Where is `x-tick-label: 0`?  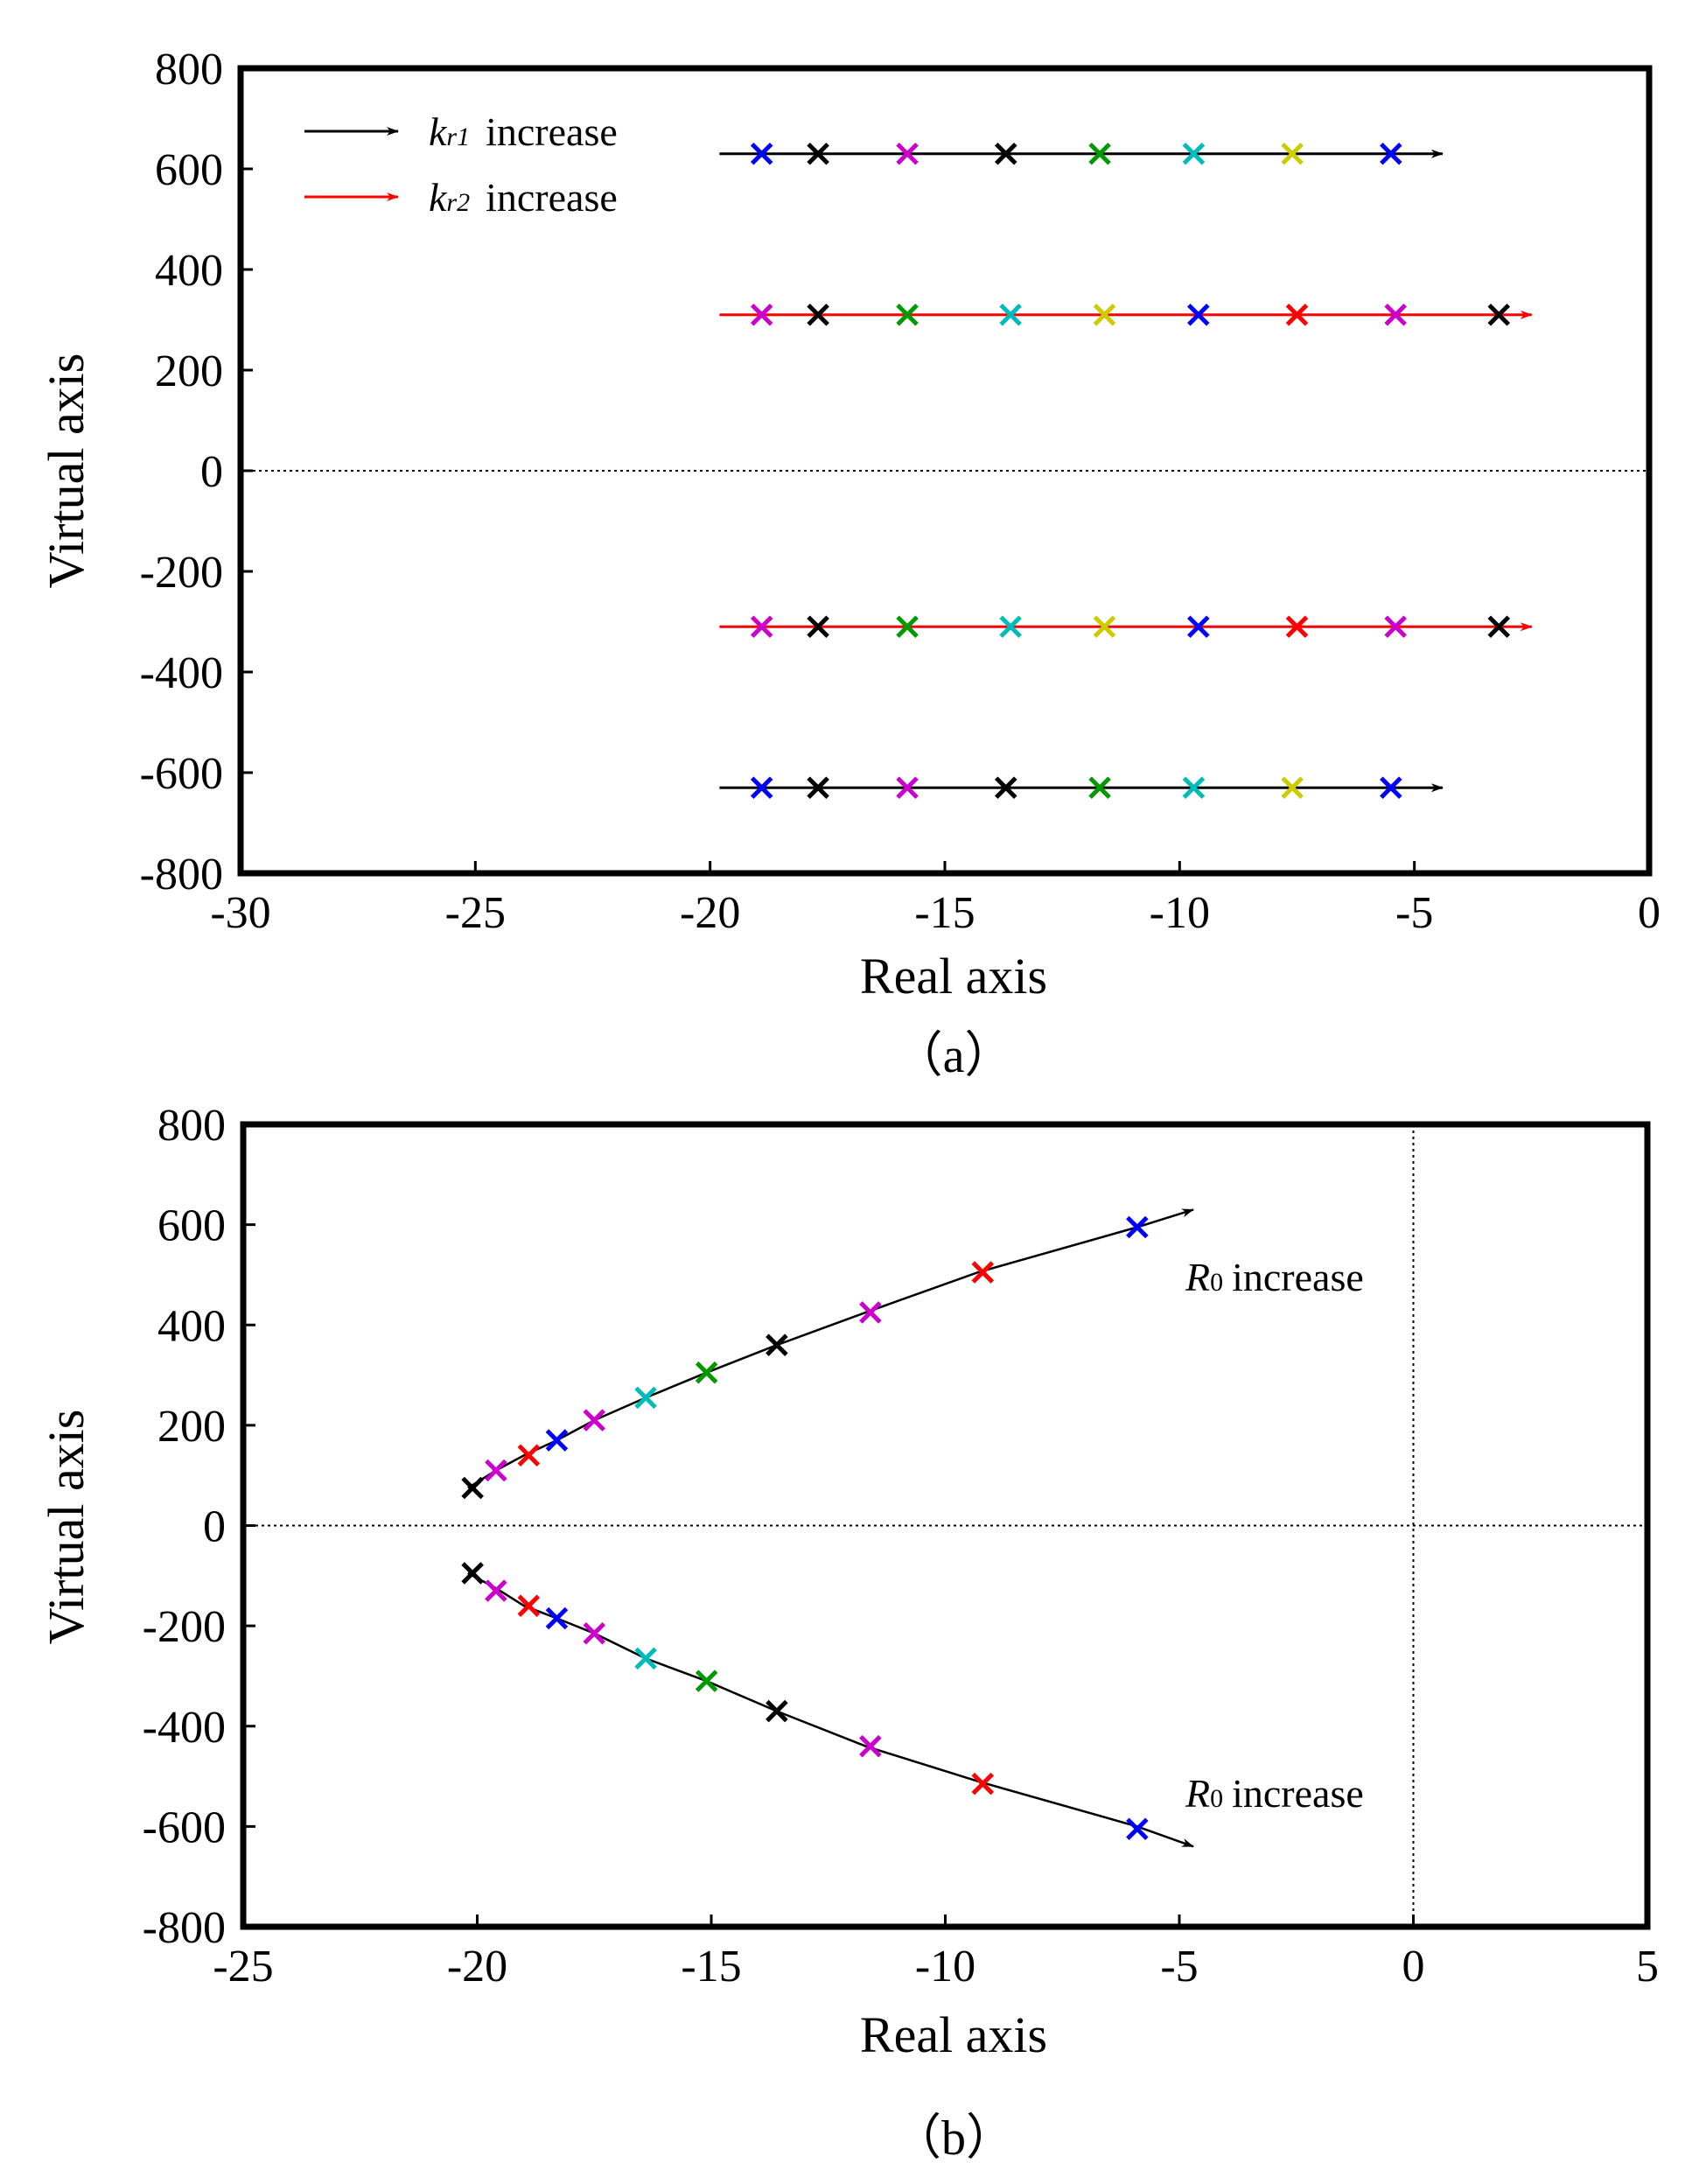
x-tick-label: 0 is located at coordinates (1414, 1967).